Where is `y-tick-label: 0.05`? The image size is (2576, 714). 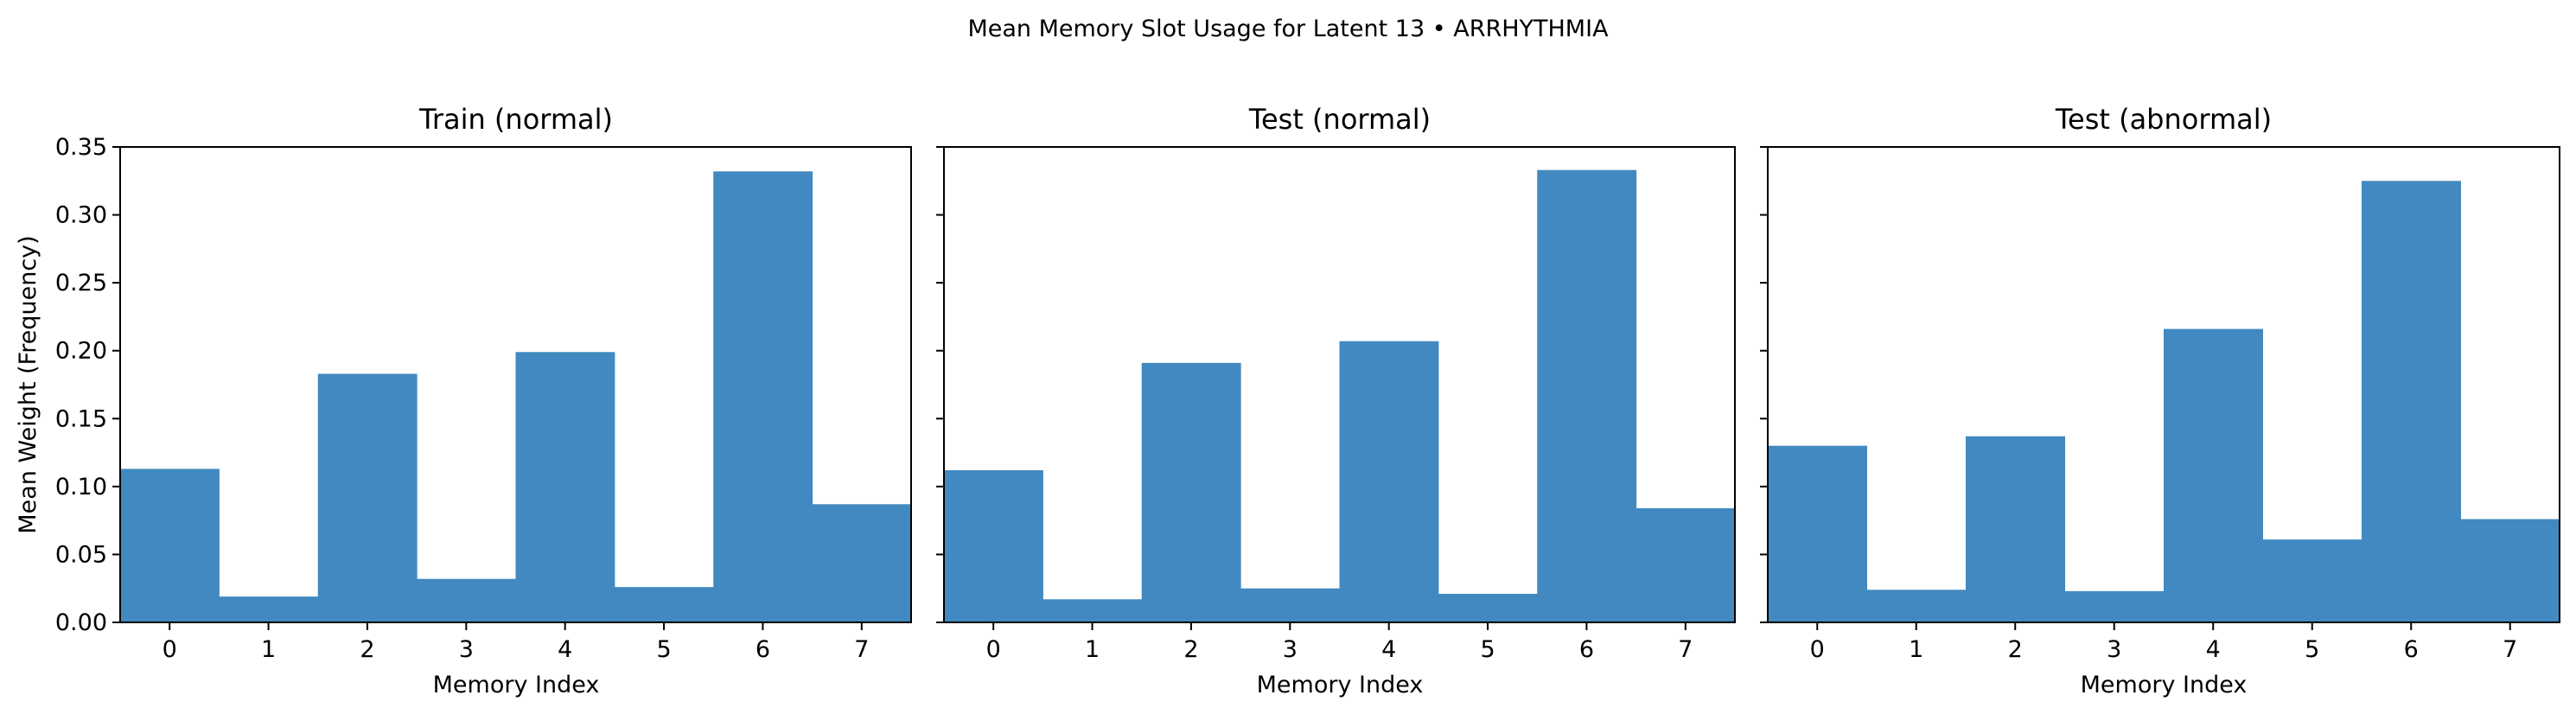
y-tick-label: 0.05 is located at coordinates (81, 554).